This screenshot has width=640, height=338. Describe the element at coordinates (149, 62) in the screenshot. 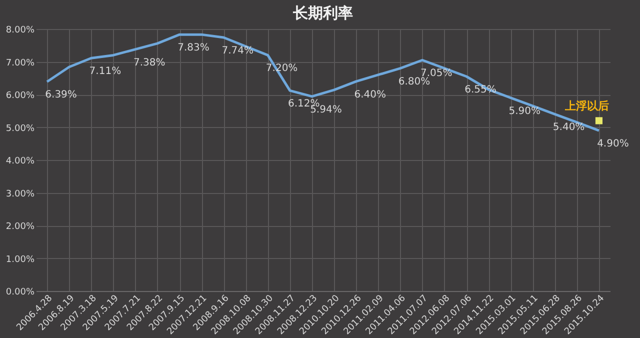

I see `data-label: 7.38%` at that location.